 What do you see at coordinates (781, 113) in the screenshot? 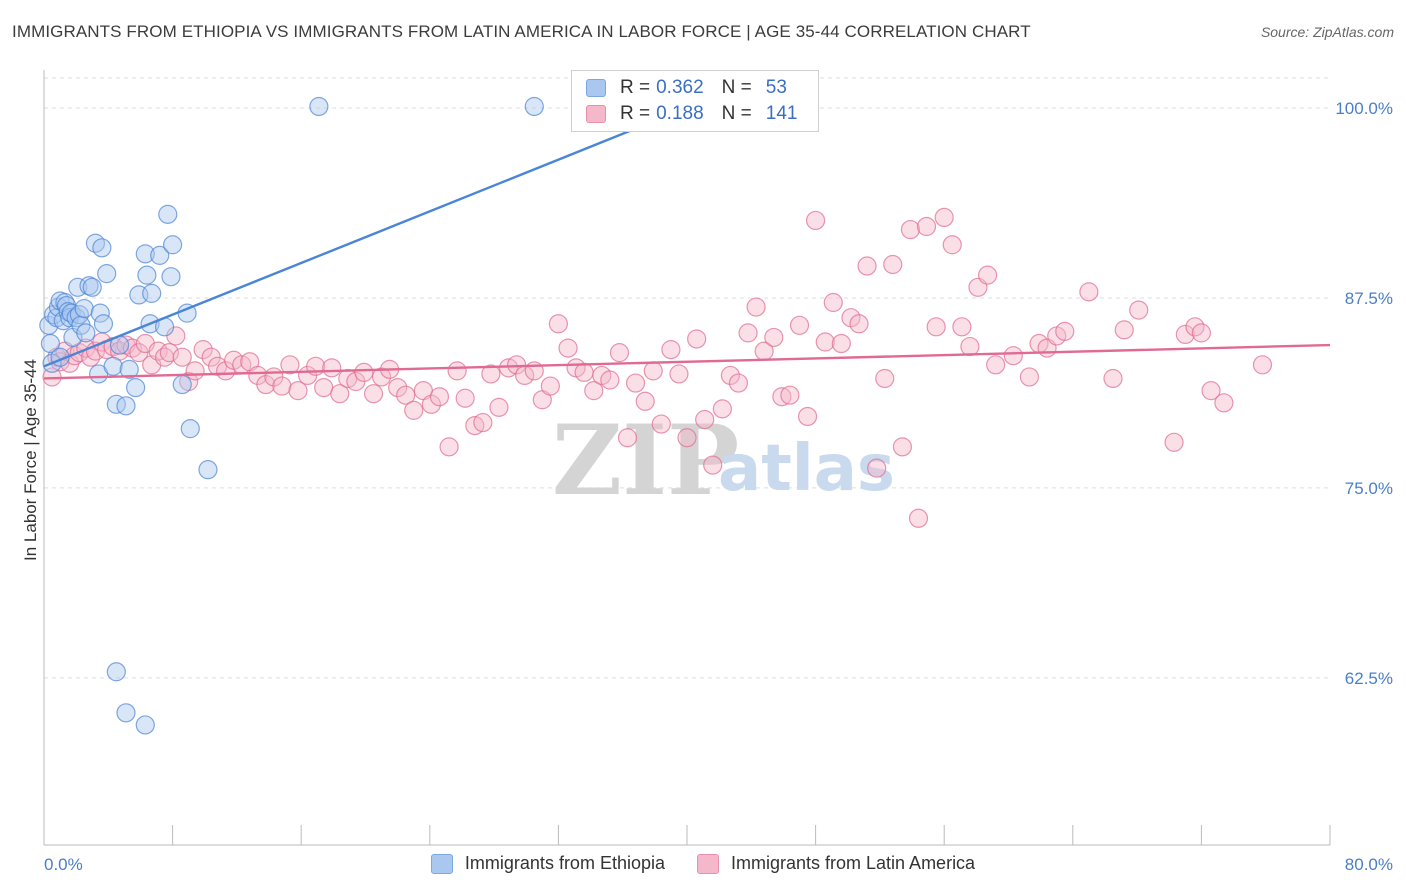
I see `legend-n-value: 141` at bounding box center [781, 113].